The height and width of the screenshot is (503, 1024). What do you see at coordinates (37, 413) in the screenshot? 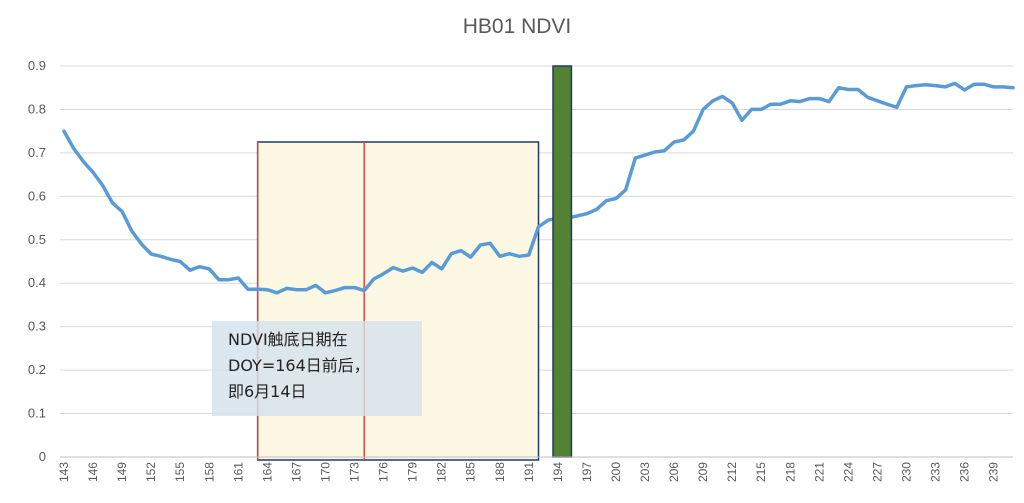
I see `y-tick-label: 0.1` at bounding box center [37, 413].